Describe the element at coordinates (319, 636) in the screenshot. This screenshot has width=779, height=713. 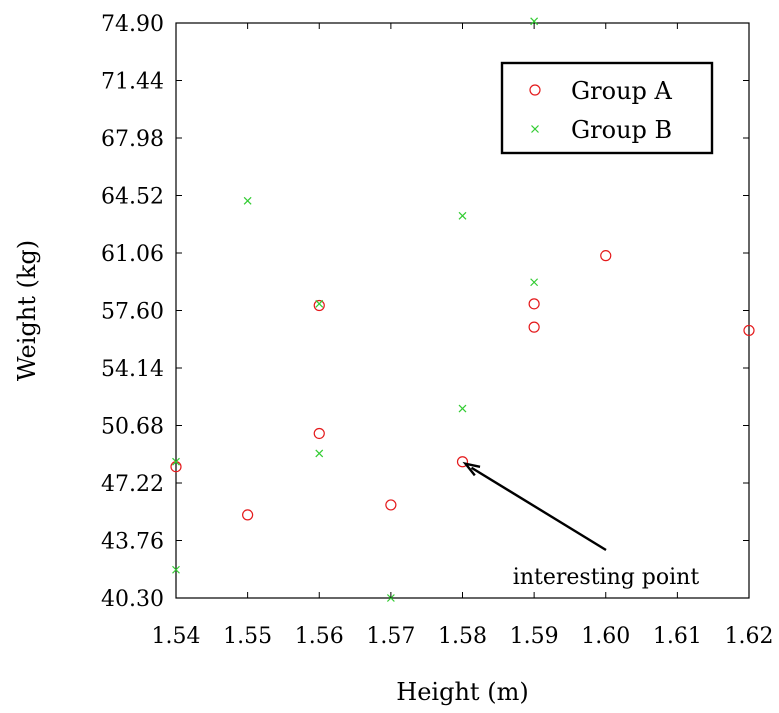
I see `x-tick-label: 1.56` at that location.